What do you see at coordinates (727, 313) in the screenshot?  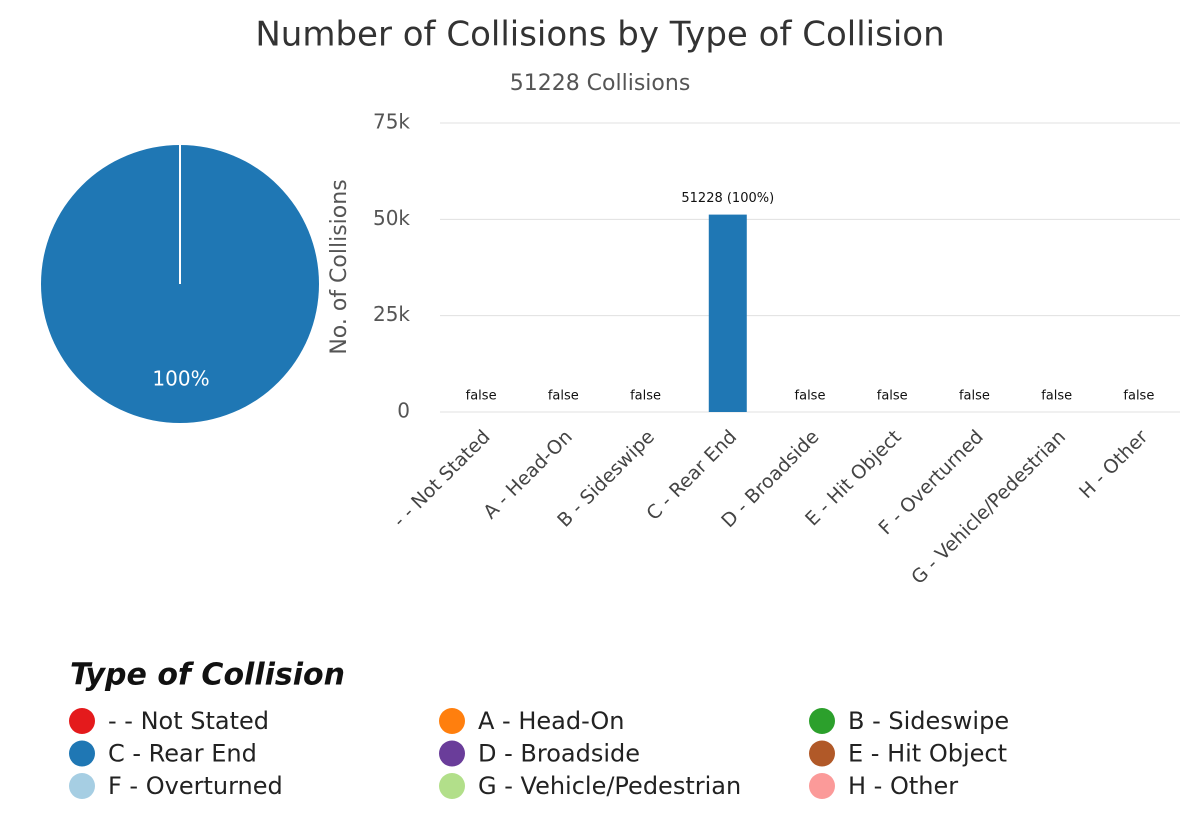 I see `bar` at bounding box center [727, 313].